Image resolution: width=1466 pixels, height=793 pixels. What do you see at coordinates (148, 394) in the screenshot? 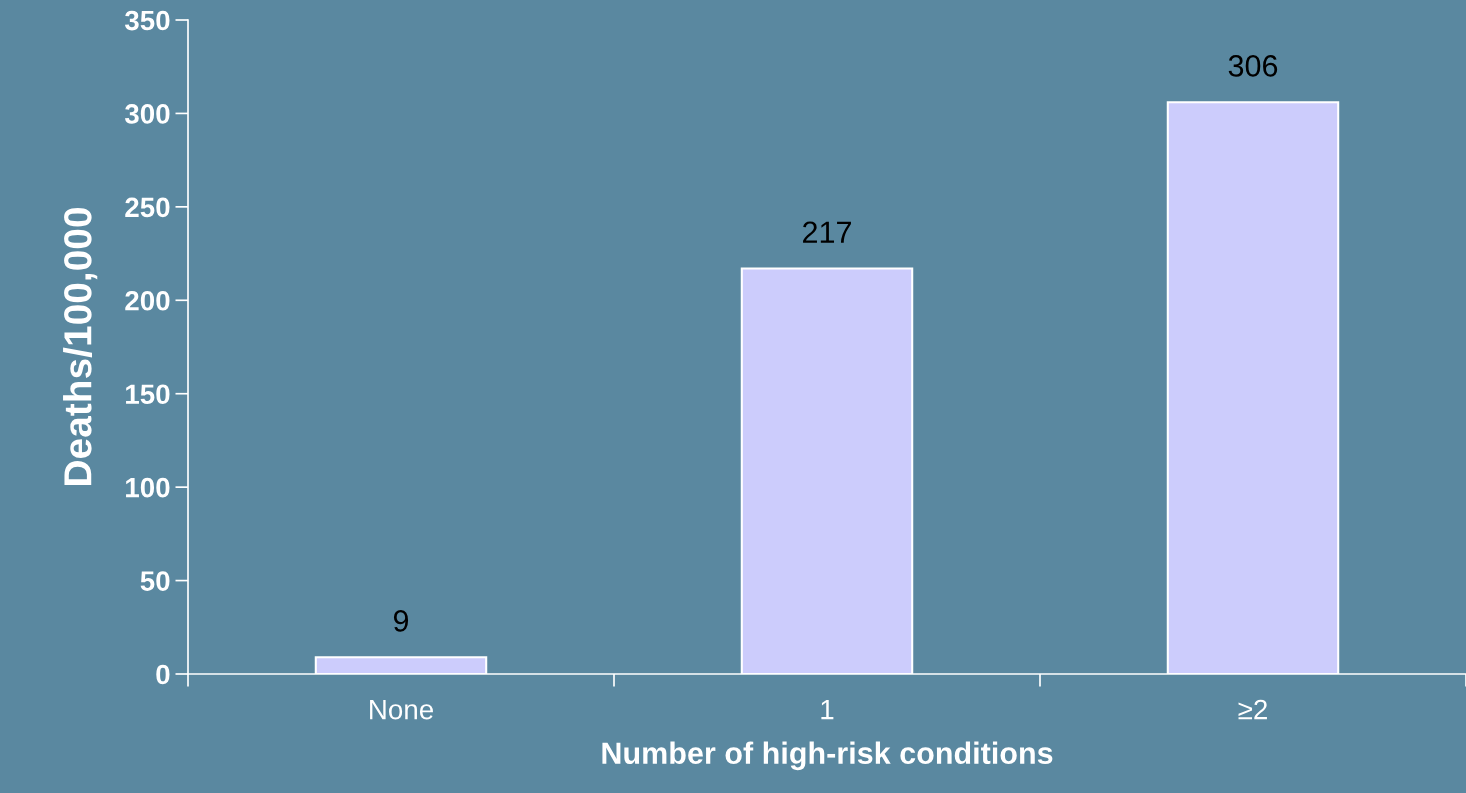
I see `y-tick-label: 150` at bounding box center [148, 394].